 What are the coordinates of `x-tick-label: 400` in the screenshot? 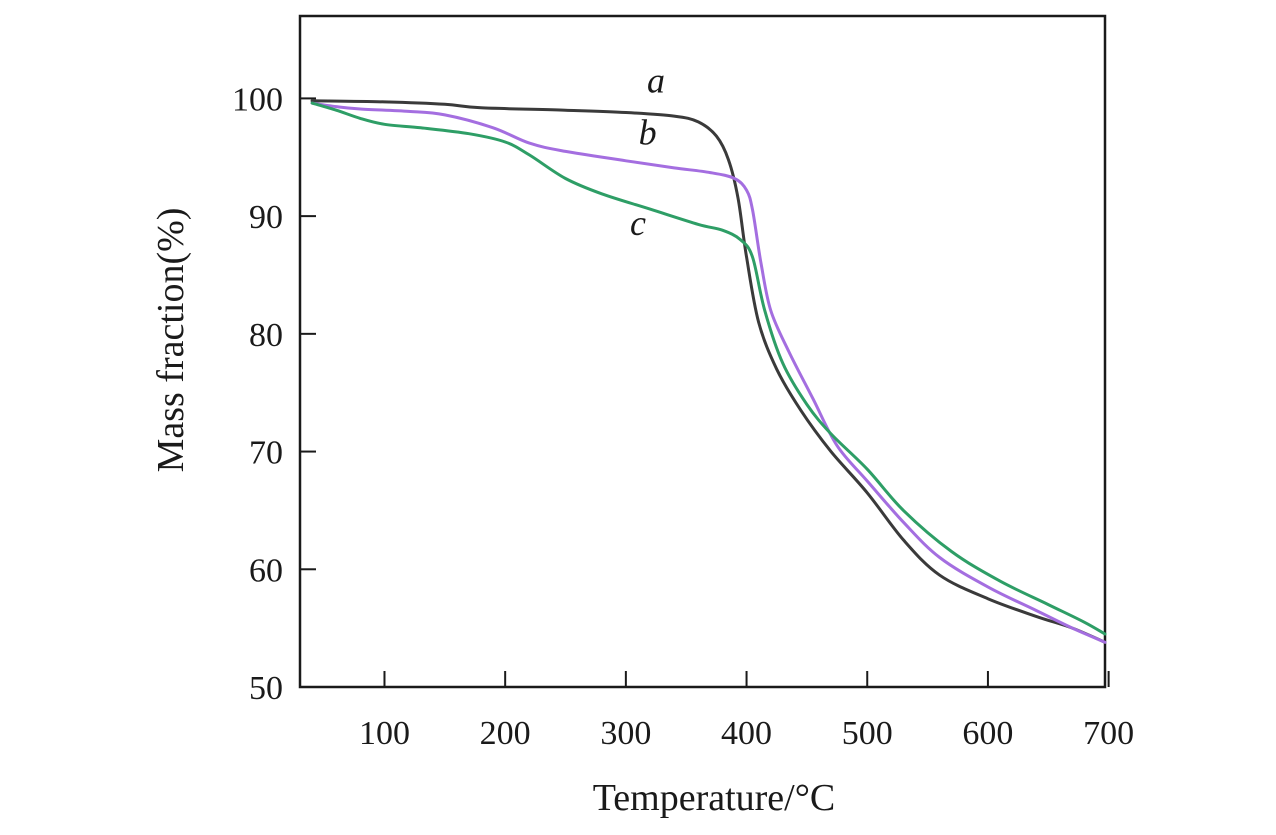 It's located at (746, 733).